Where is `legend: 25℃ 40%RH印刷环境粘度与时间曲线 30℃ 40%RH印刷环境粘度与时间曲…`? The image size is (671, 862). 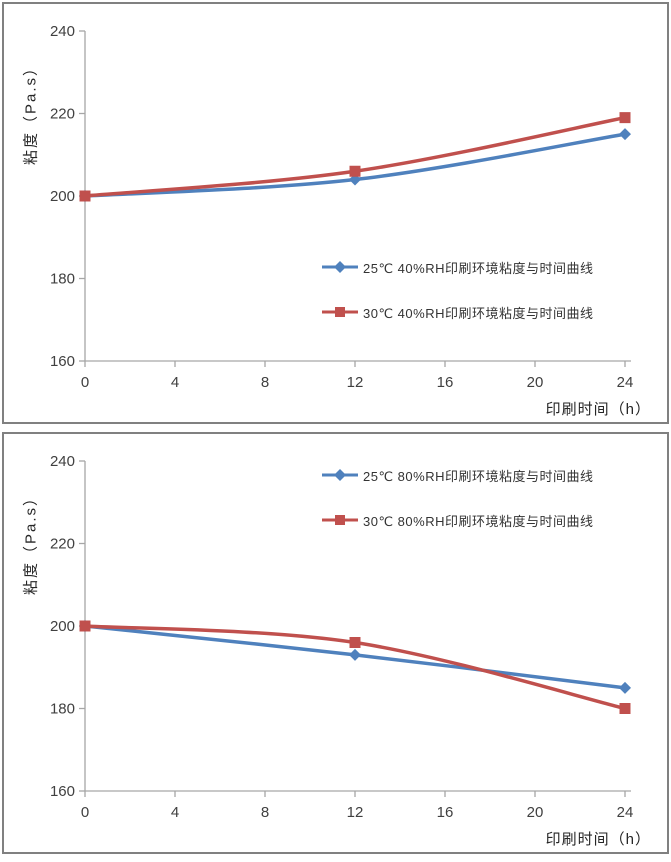
legend: 25℃ 40%RH印刷环境粘度与时间曲线 30℃ 40%RH印刷环境粘度与时间曲… is located at coordinates (457, 306).